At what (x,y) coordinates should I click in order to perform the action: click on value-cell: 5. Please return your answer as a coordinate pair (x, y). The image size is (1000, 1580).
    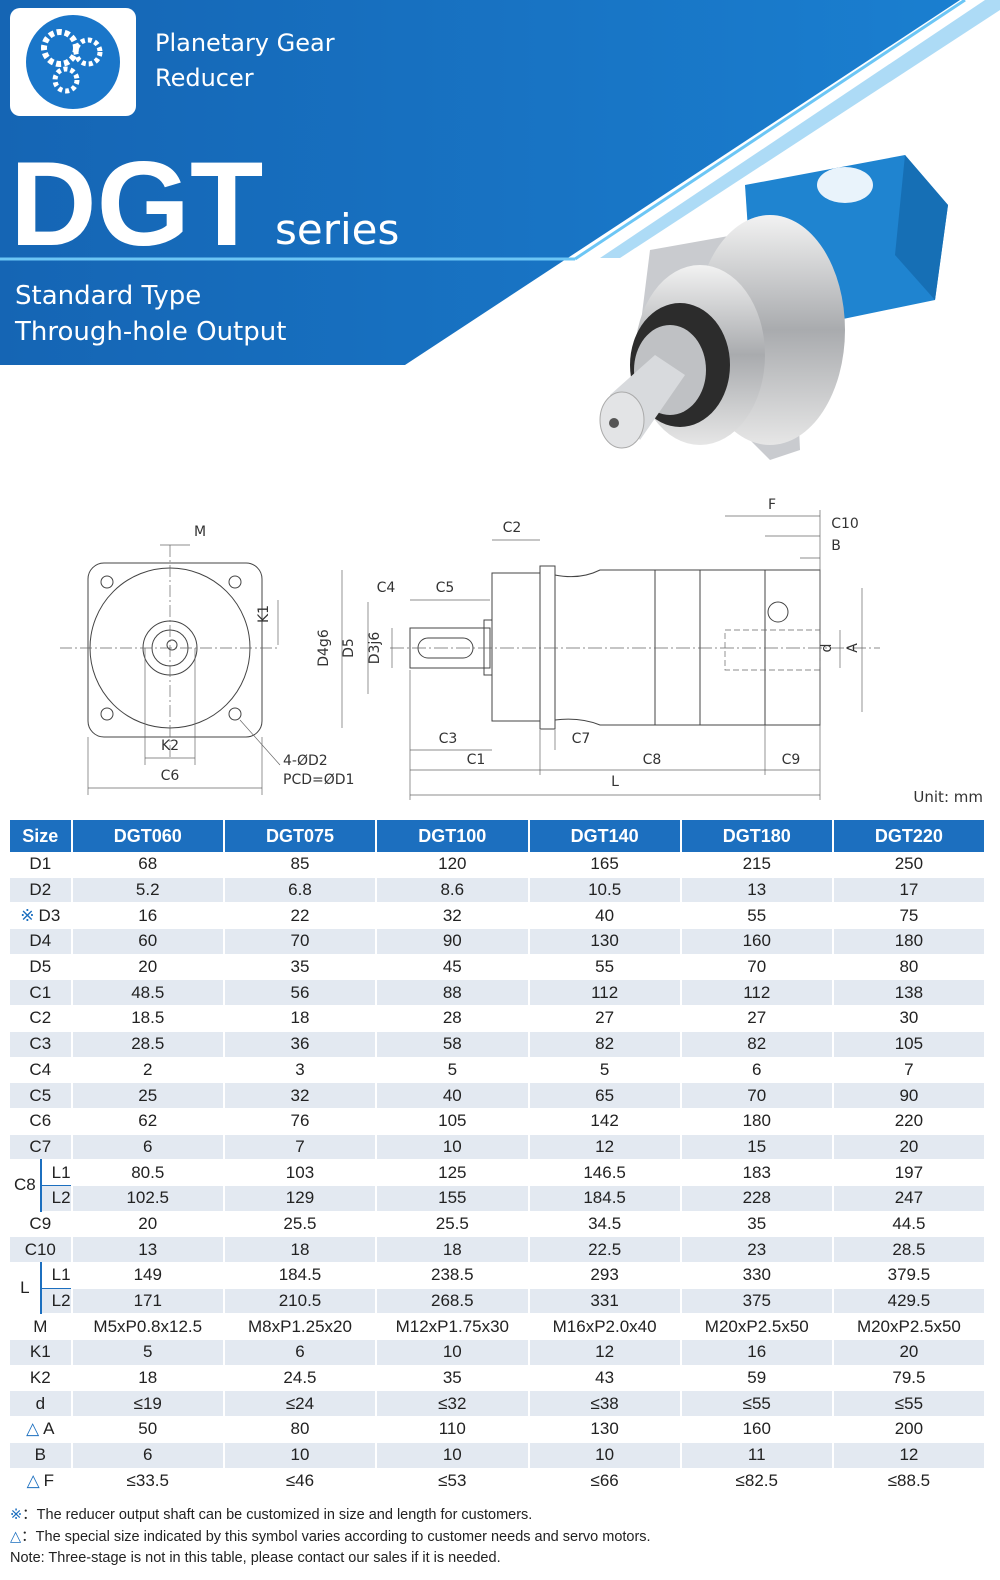
    Looking at the image, I should click on (453, 1070).